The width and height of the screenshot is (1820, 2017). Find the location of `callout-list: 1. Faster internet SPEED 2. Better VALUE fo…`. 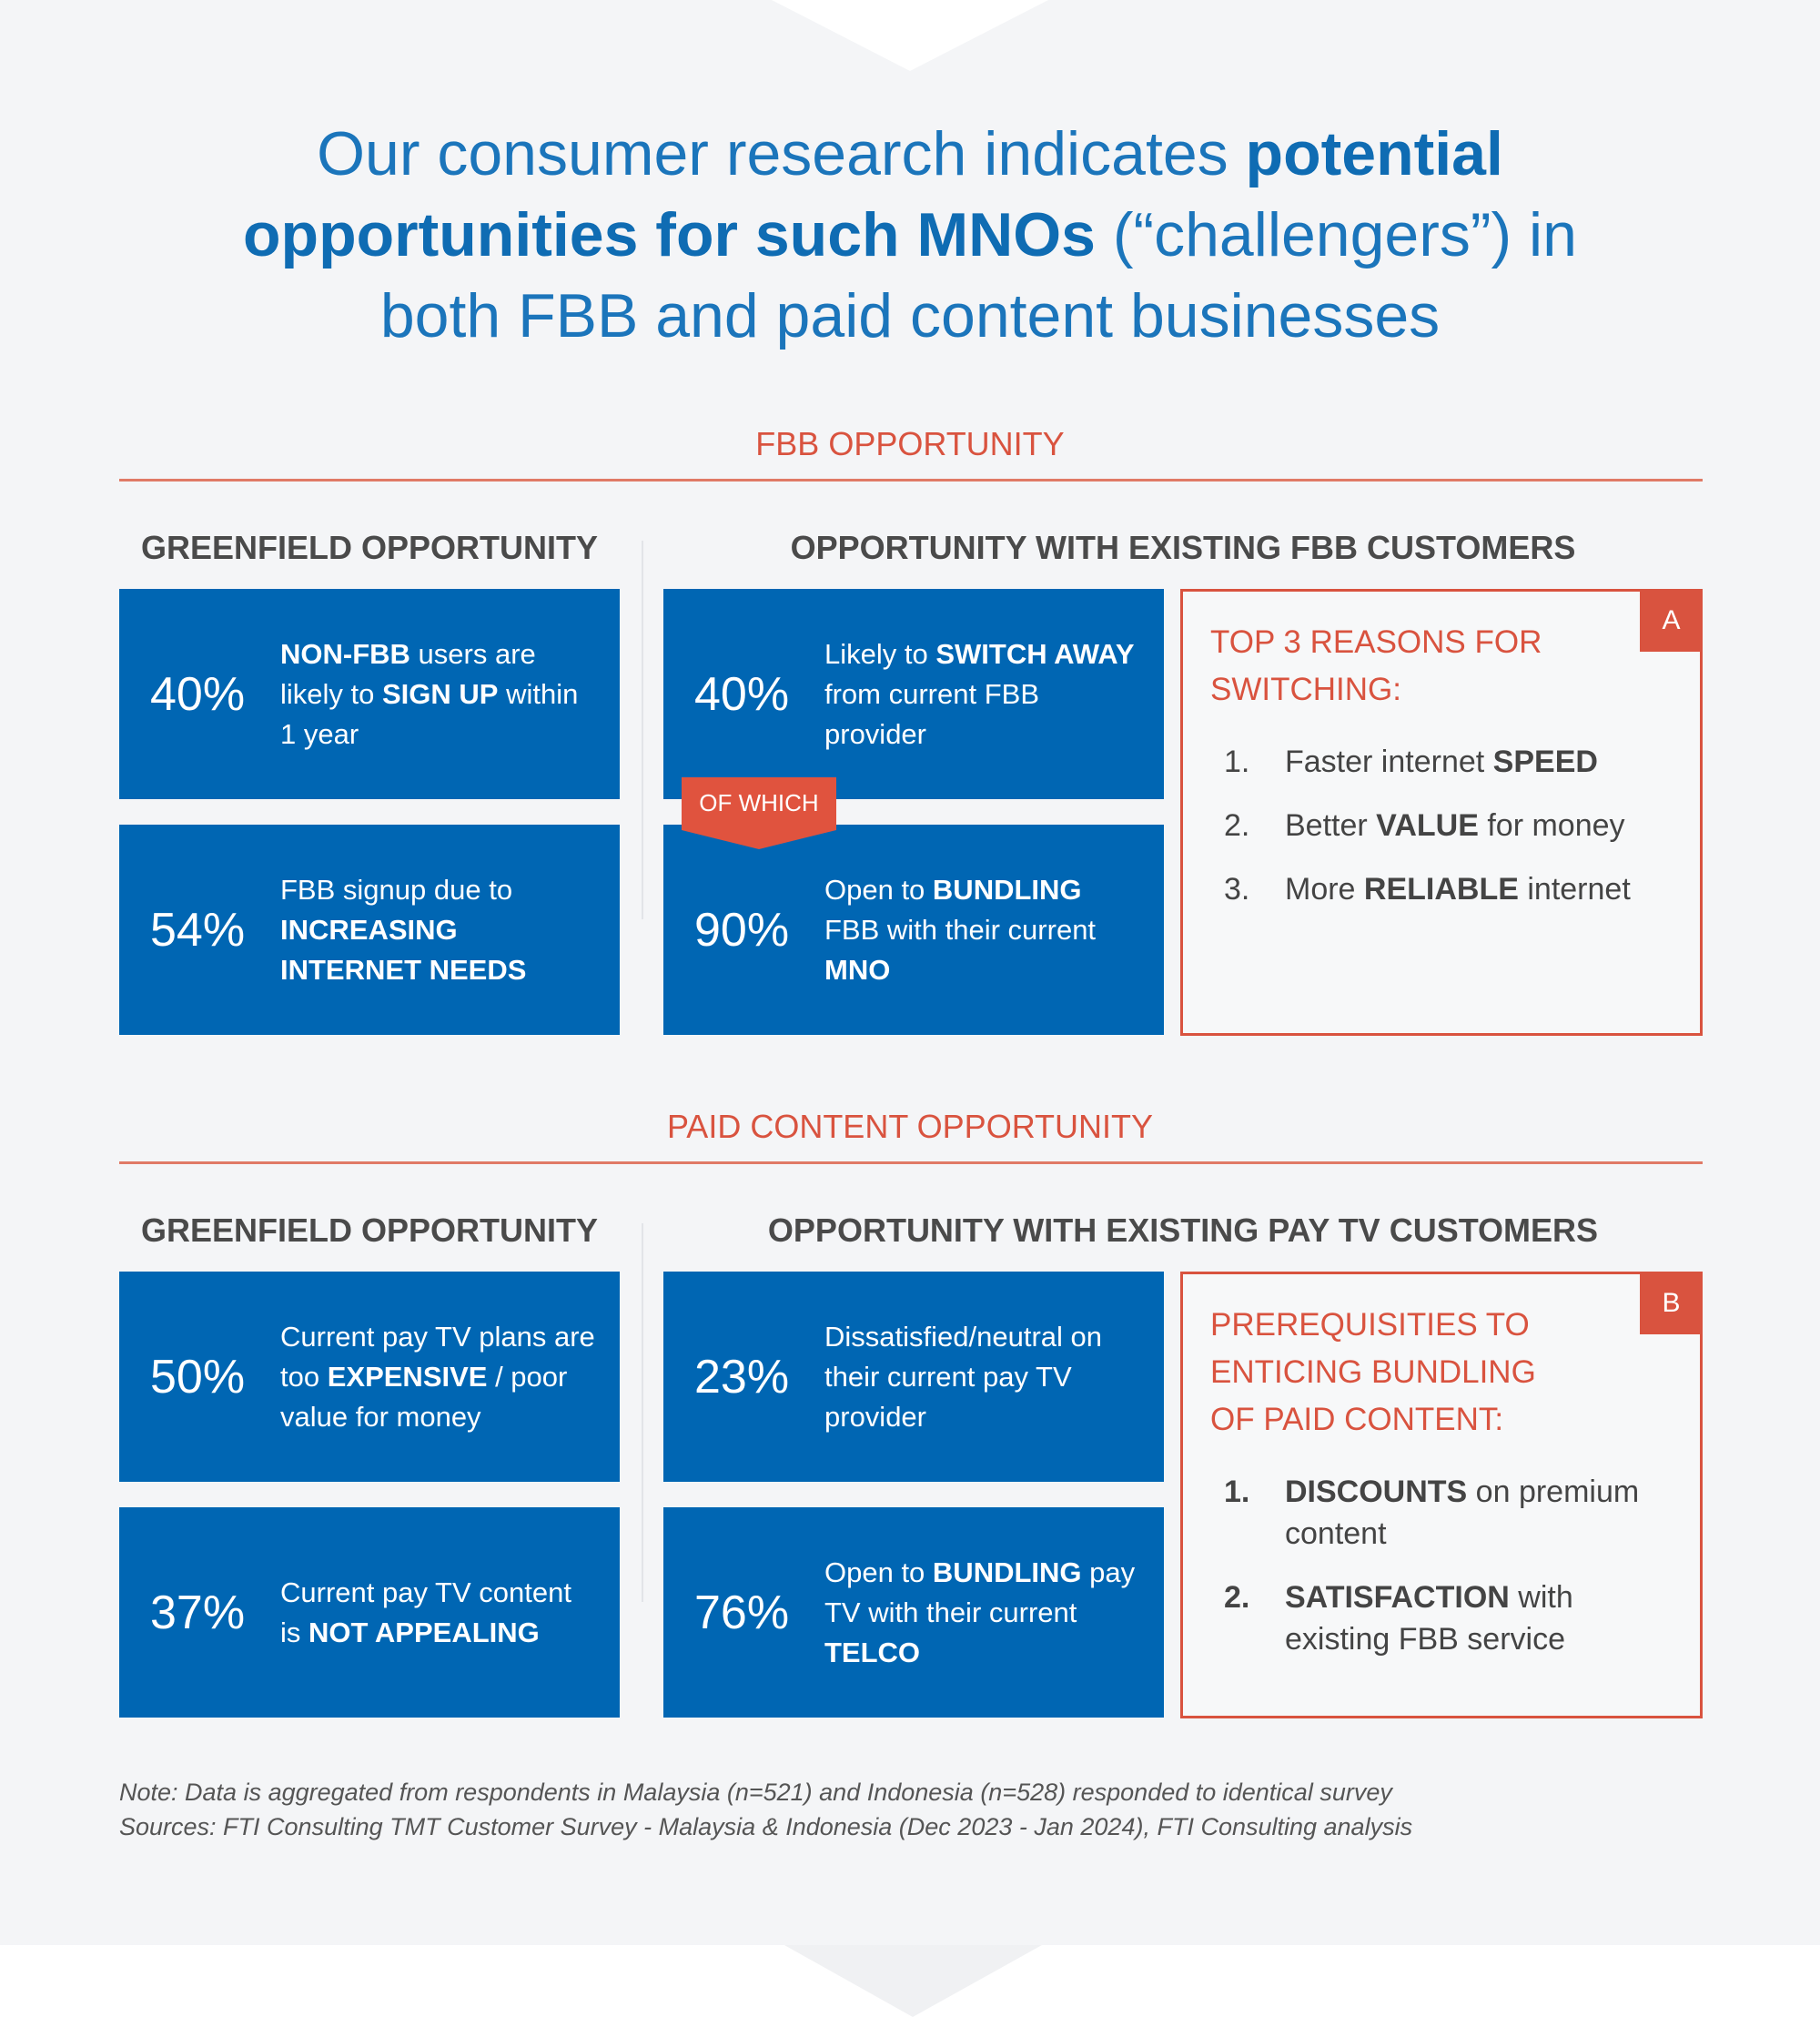

callout-list: 1. Faster internet SPEED 2. Better VALUE fo… is located at coordinates (1452, 836).